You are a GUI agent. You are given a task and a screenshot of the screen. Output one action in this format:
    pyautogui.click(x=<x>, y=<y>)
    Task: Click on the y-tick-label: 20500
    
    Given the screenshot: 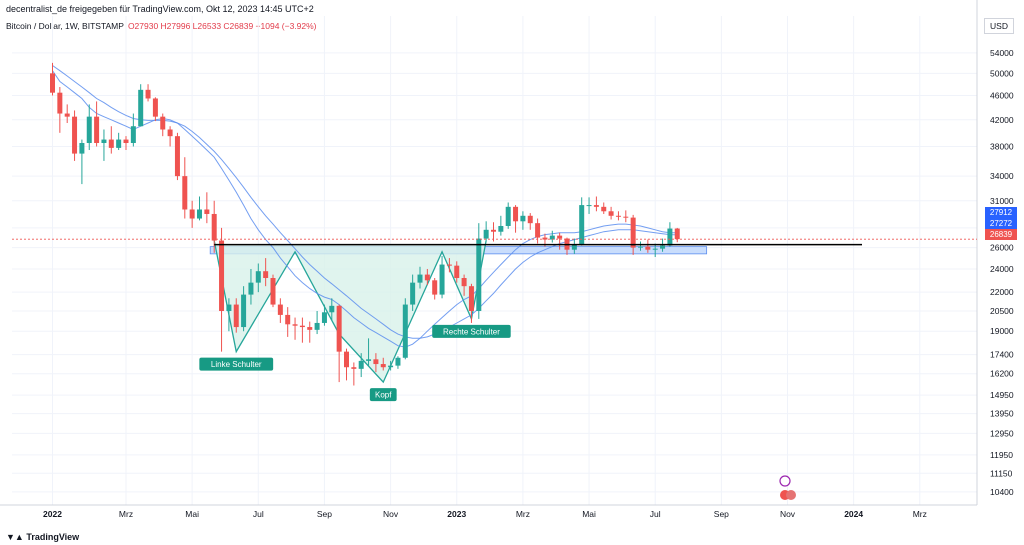 What is the action you would take?
    pyautogui.click(x=1002, y=311)
    